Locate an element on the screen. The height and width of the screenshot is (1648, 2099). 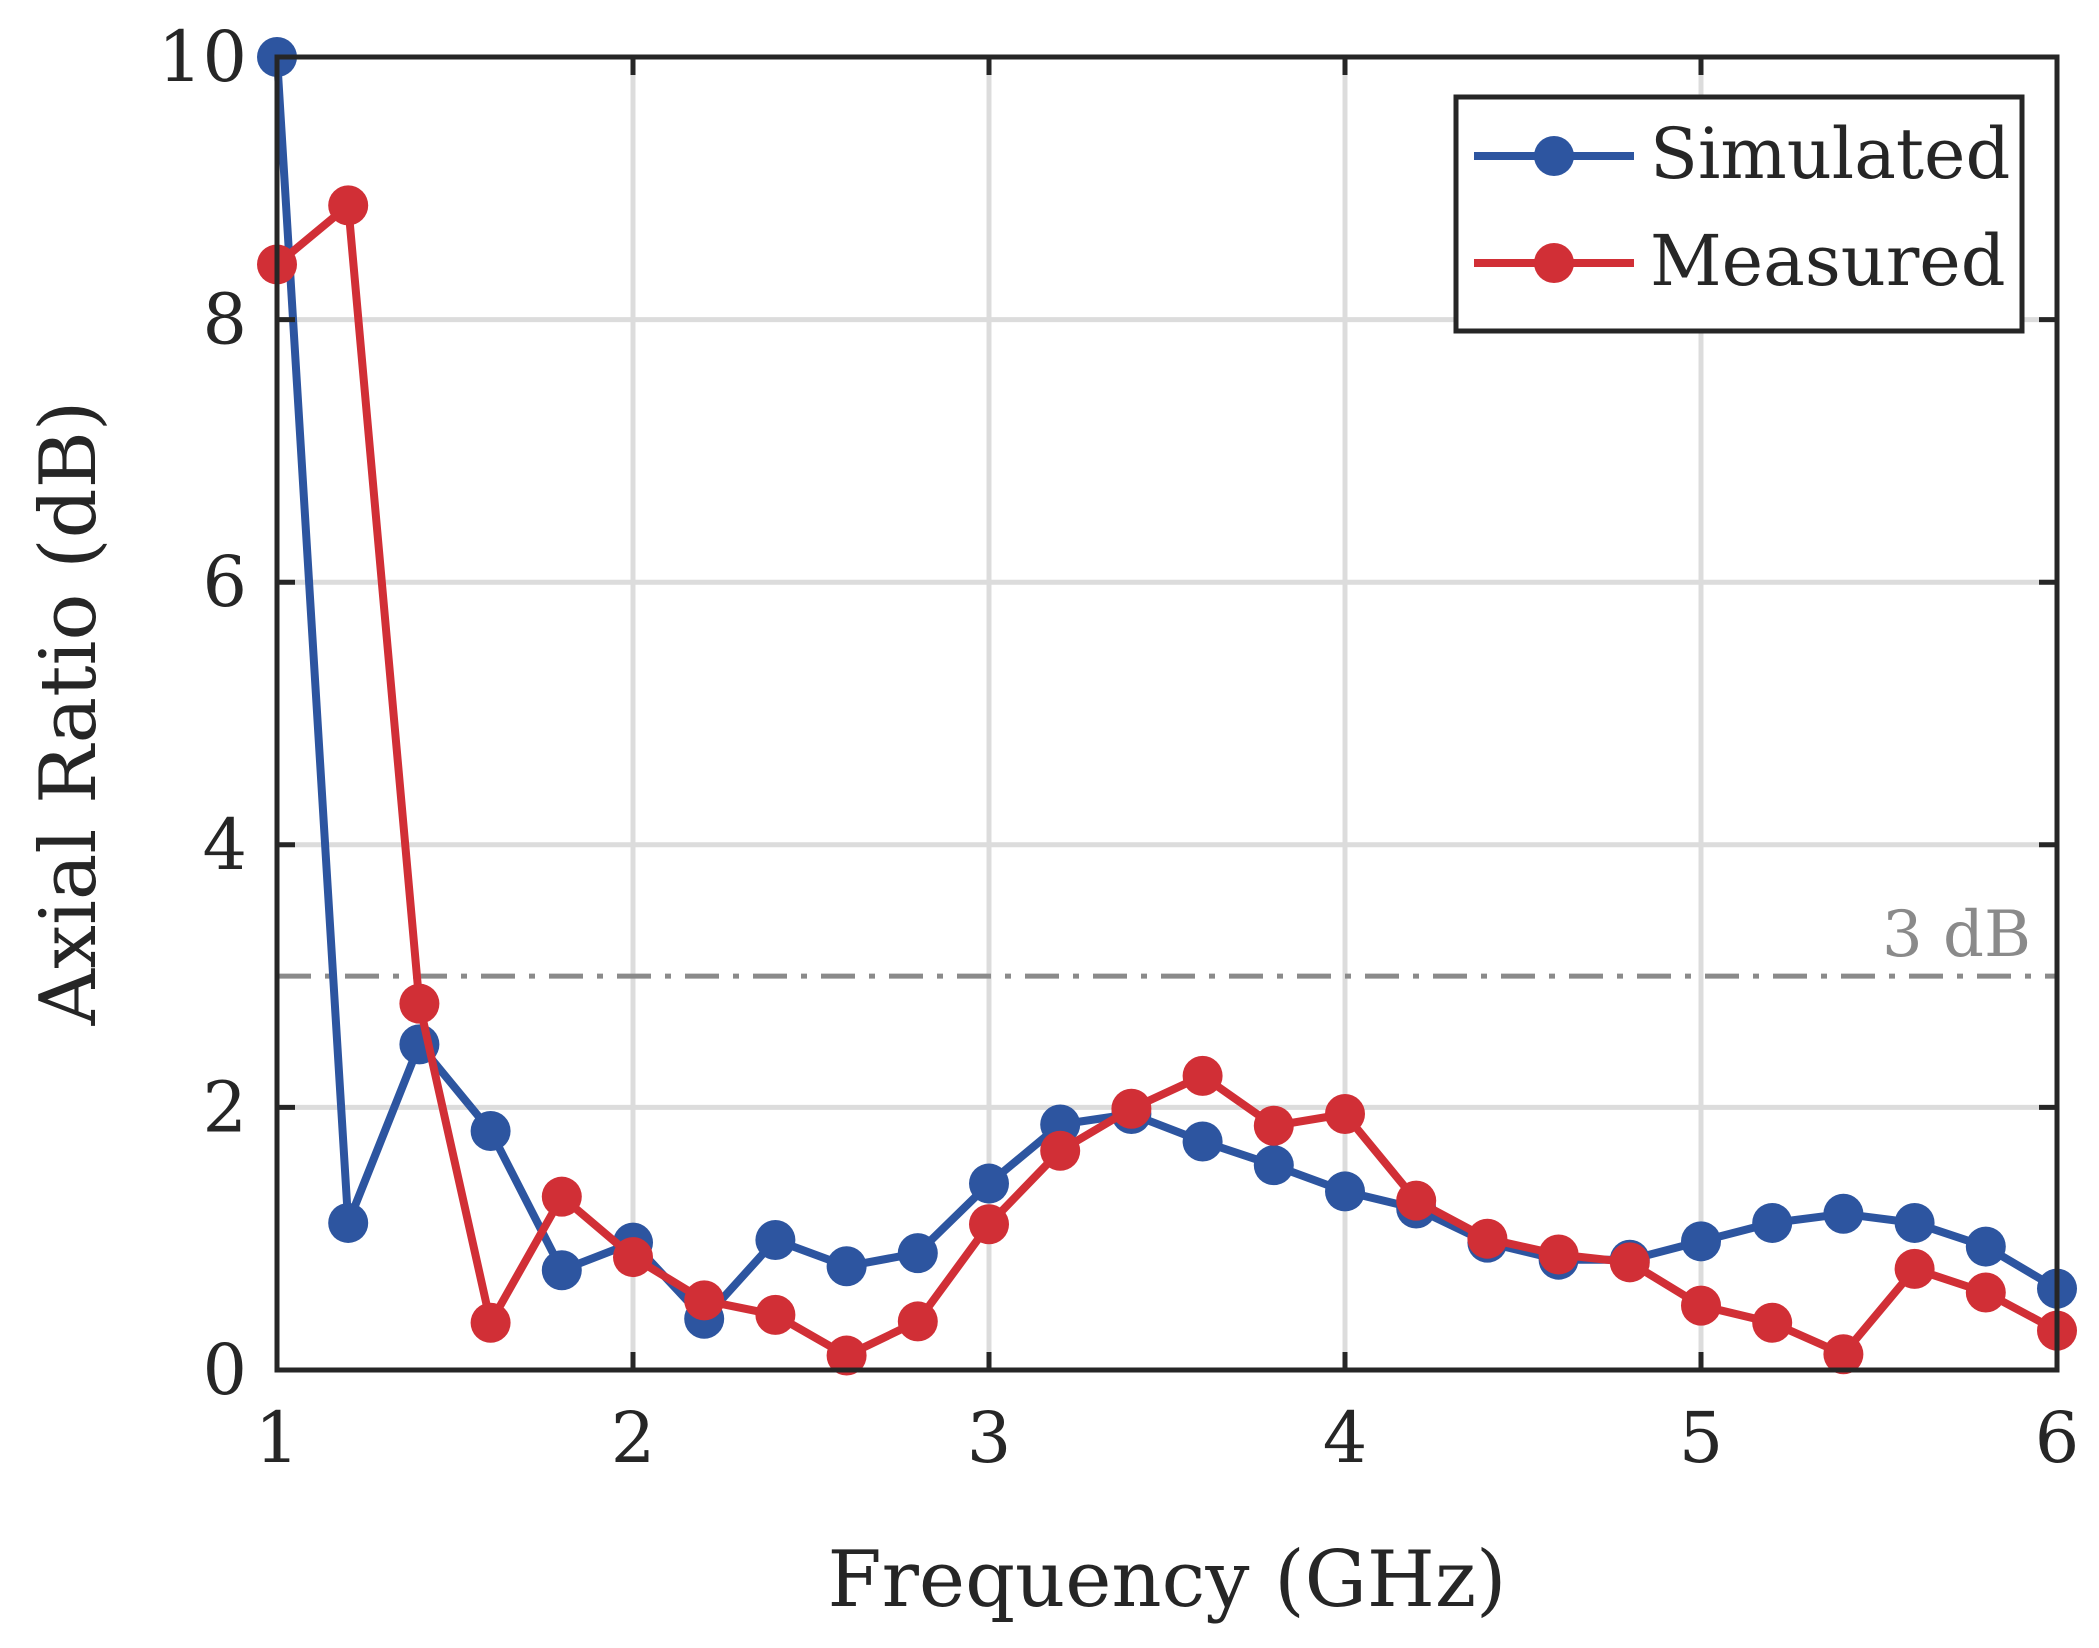
x-tick-label: 3 is located at coordinates (989, 1438).